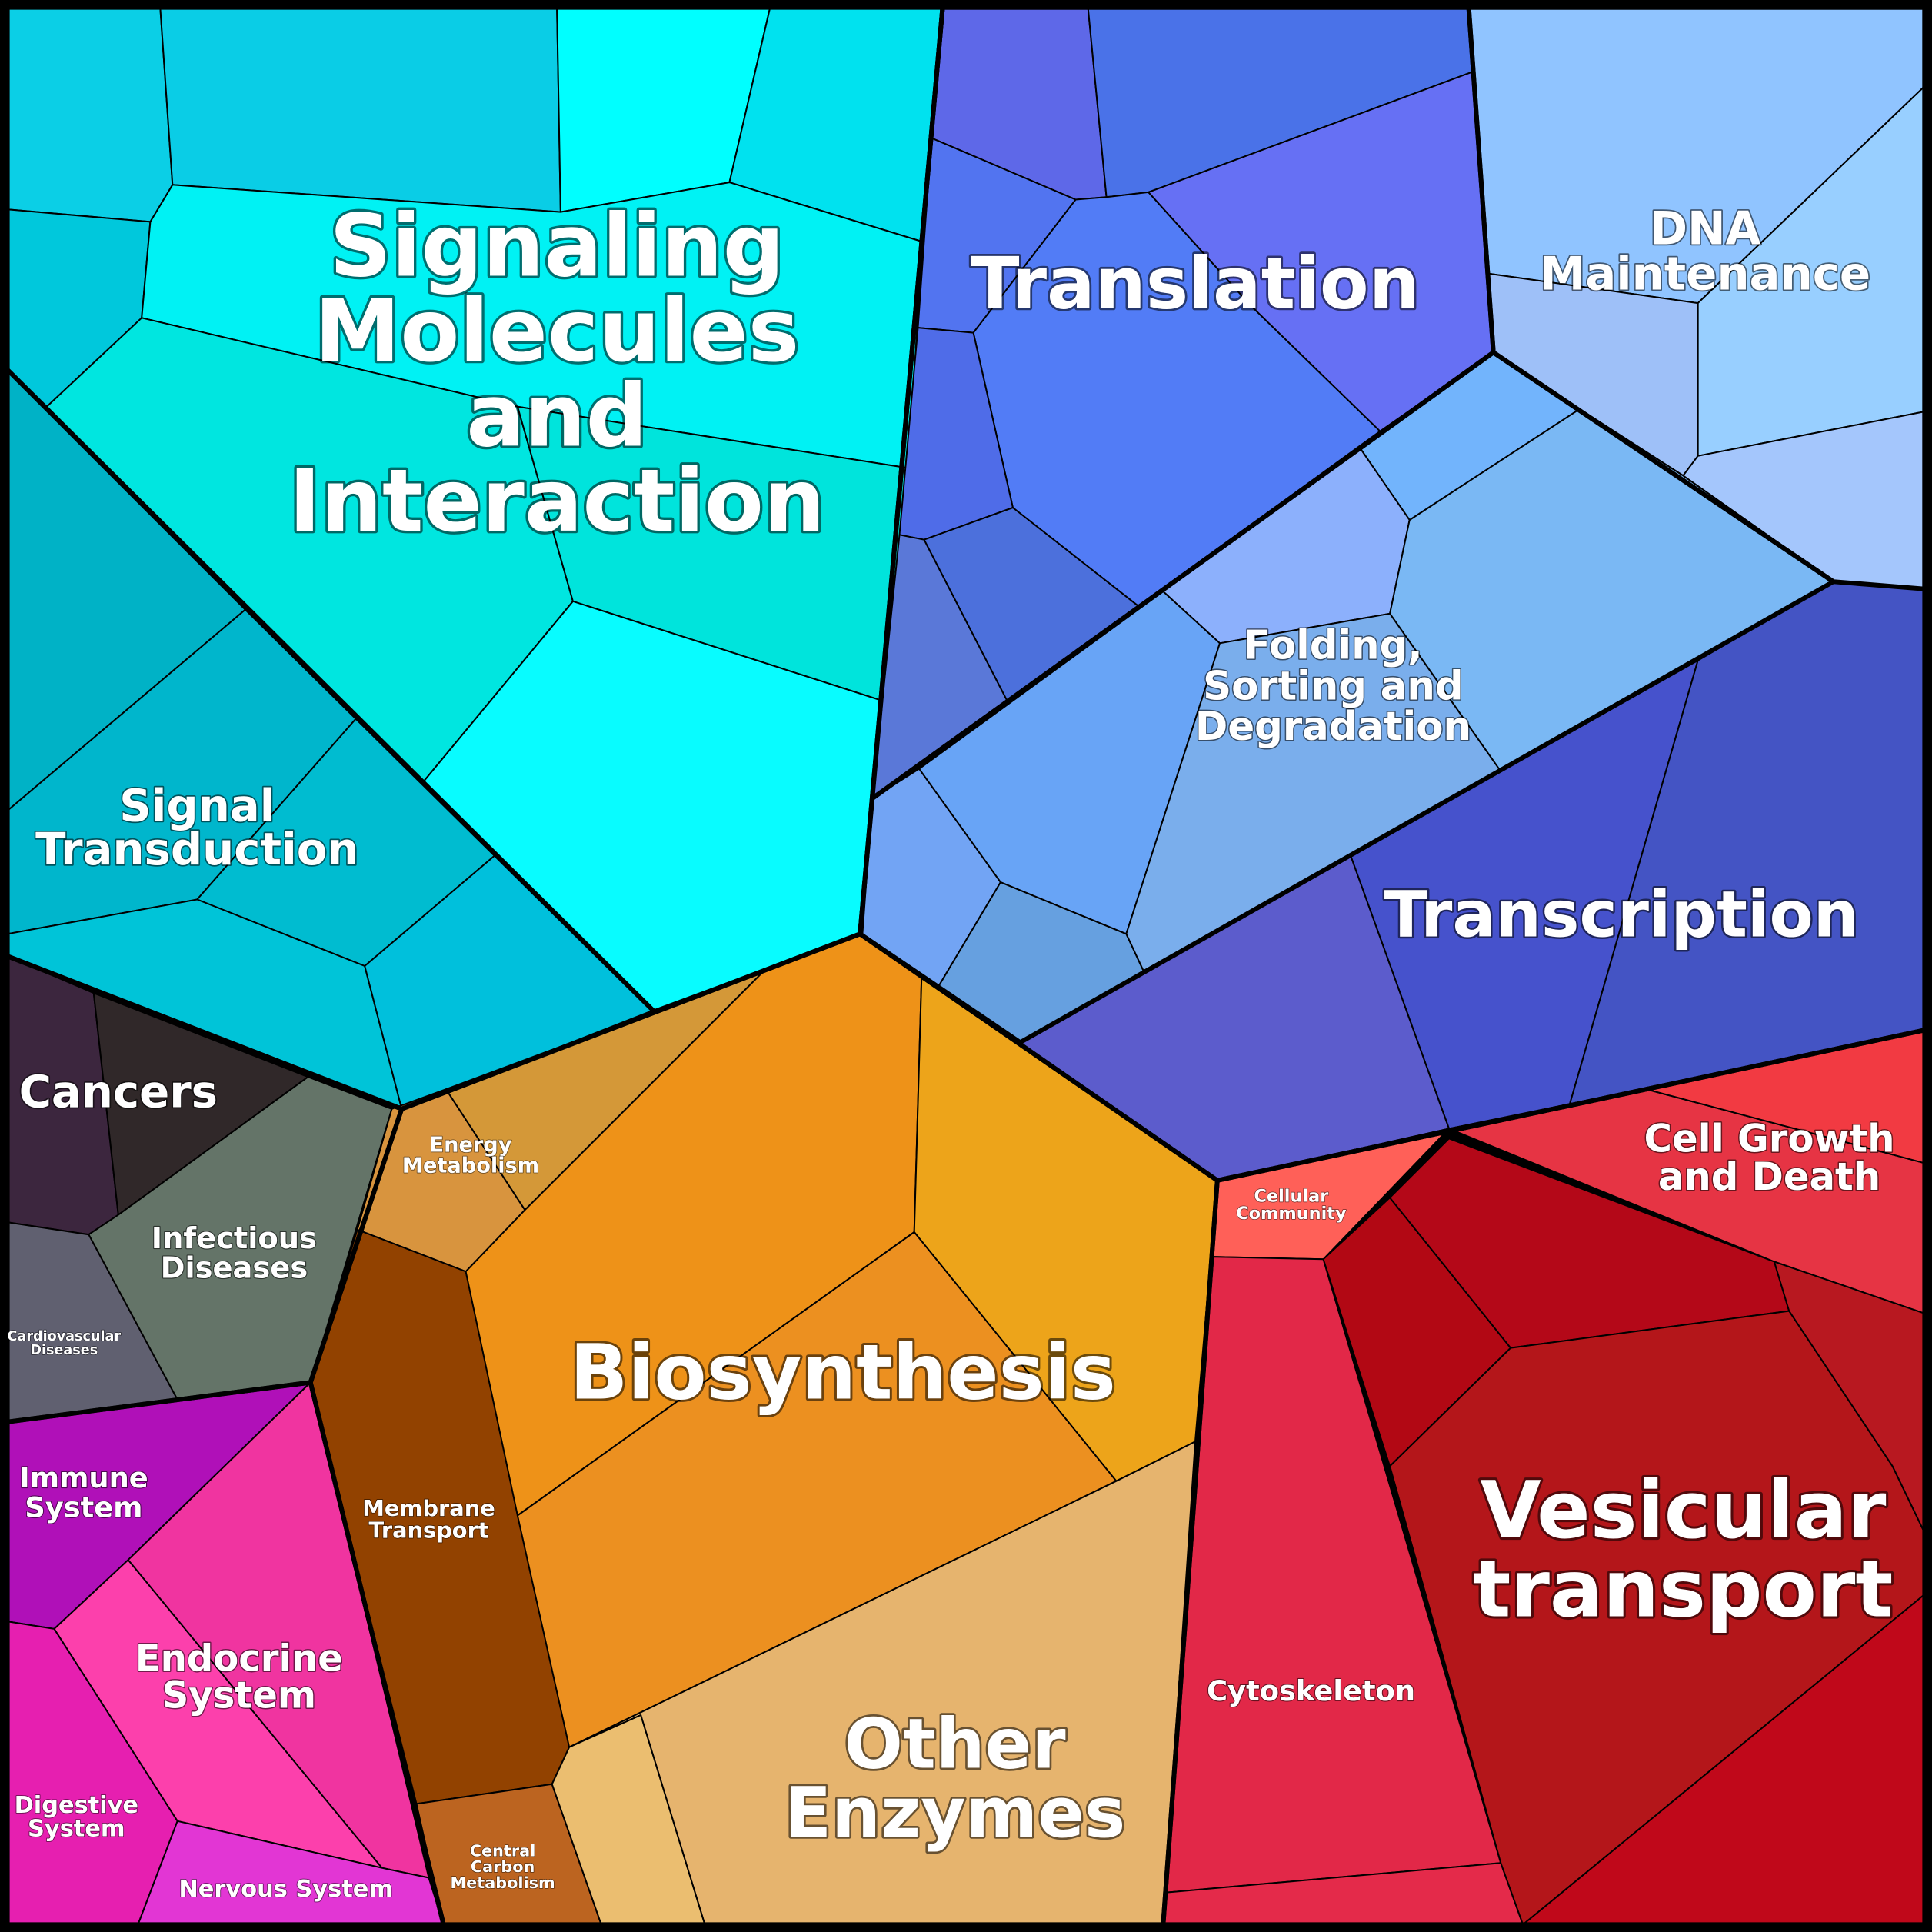 The width and height of the screenshot is (1932, 1932). I want to click on label-vesicular: Vesicular transport, so click(1683, 1550).